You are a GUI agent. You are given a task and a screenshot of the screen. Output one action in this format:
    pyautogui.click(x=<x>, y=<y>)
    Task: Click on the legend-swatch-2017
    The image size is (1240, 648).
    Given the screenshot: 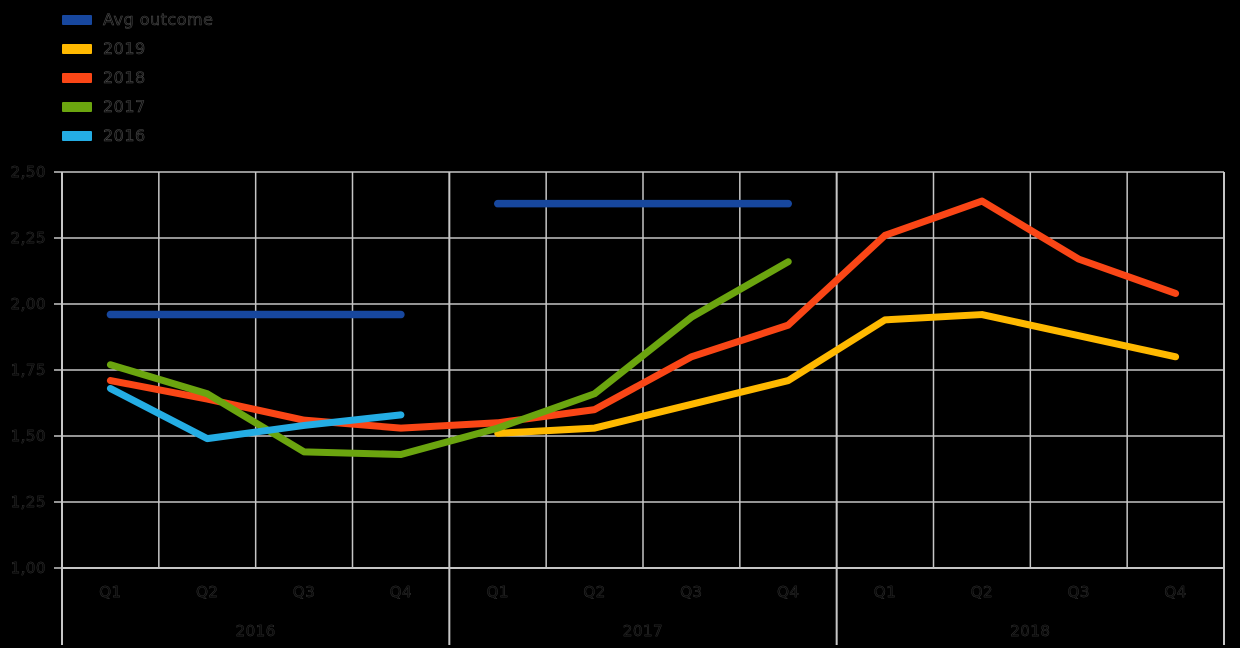 What is the action you would take?
    pyautogui.click(x=77, y=106)
    